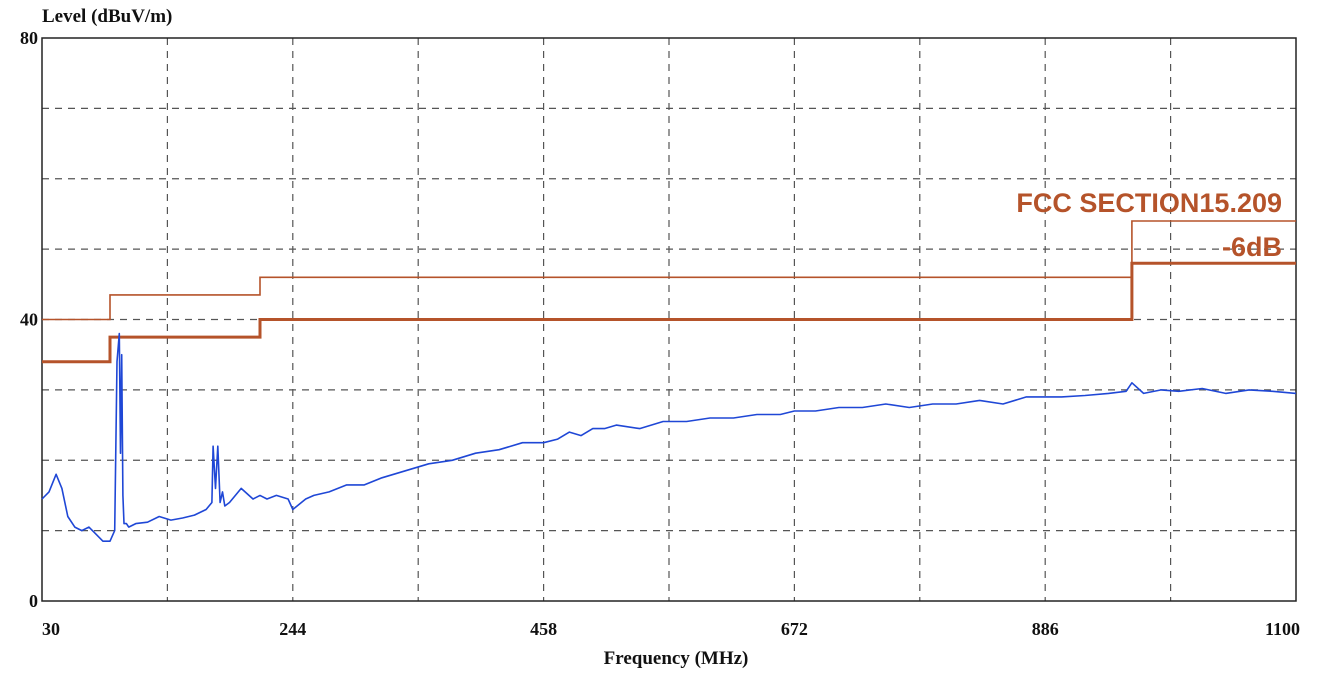 This screenshot has width=1342, height=675. Describe the element at coordinates (1045, 629) in the screenshot. I see `x-tick-label: 886` at that location.